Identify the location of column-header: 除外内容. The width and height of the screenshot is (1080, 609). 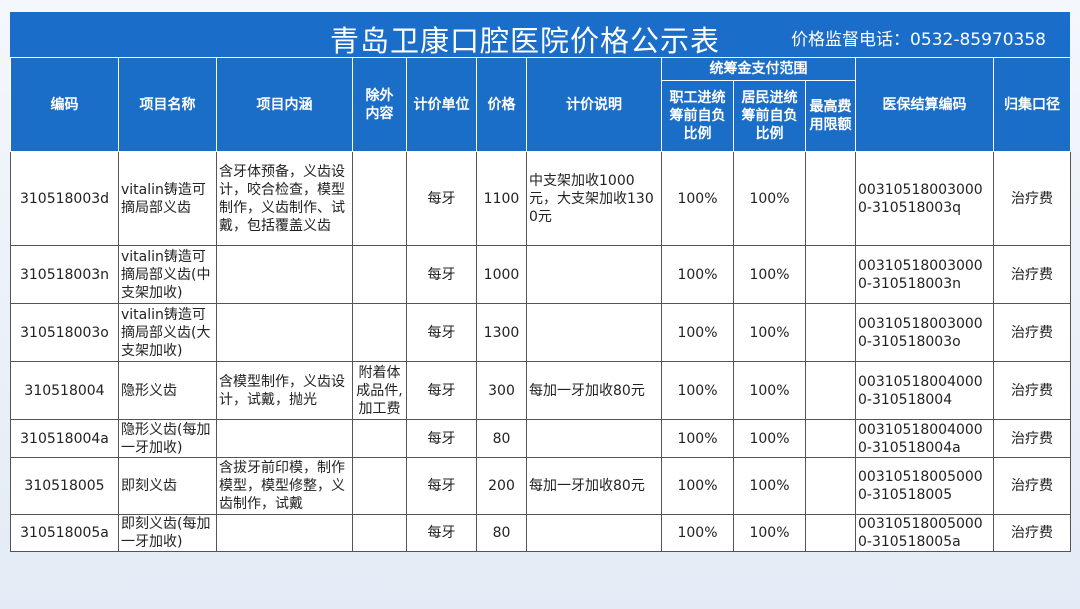
(379, 104).